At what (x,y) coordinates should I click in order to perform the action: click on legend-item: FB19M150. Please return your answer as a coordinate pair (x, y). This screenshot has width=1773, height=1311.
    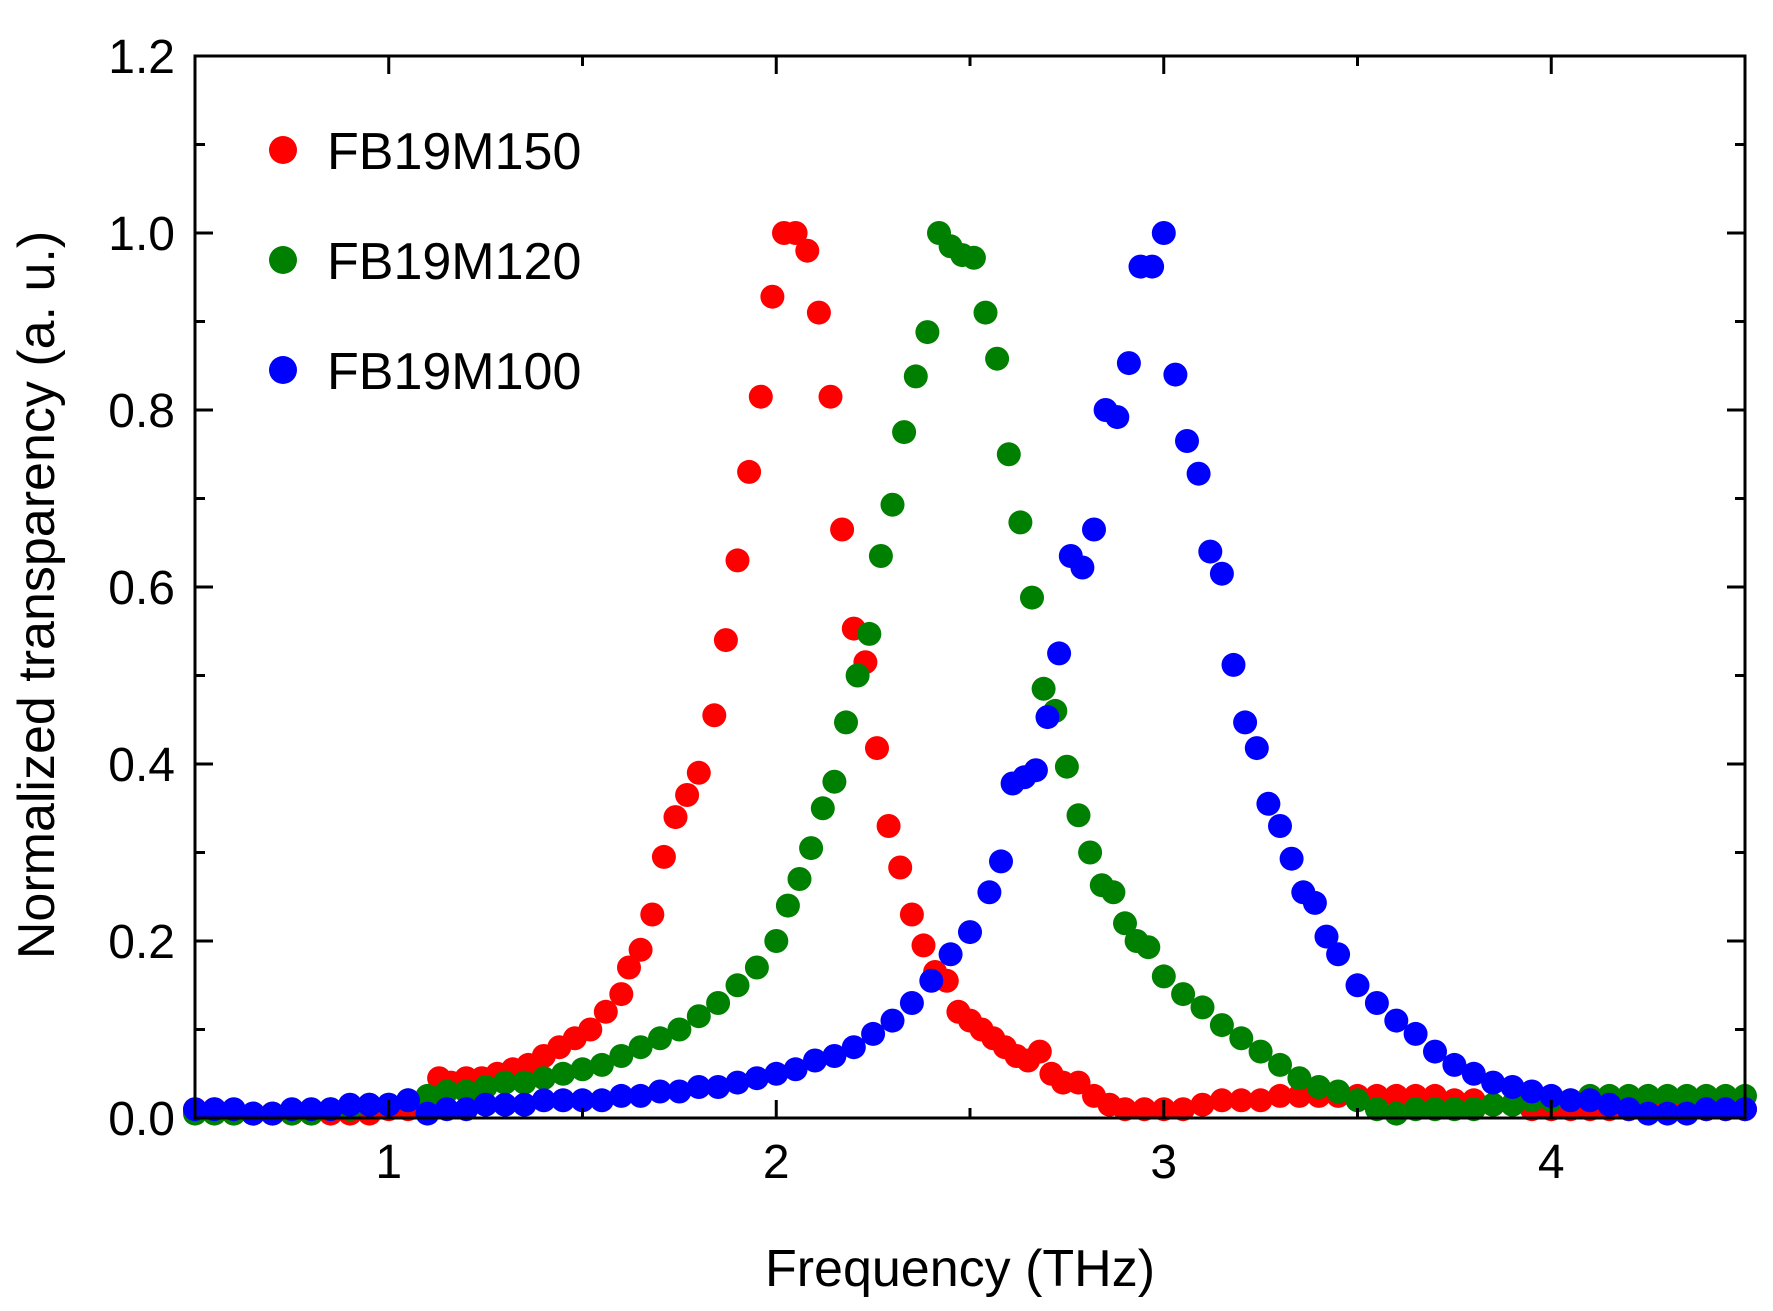
    Looking at the image, I should click on (425, 152).